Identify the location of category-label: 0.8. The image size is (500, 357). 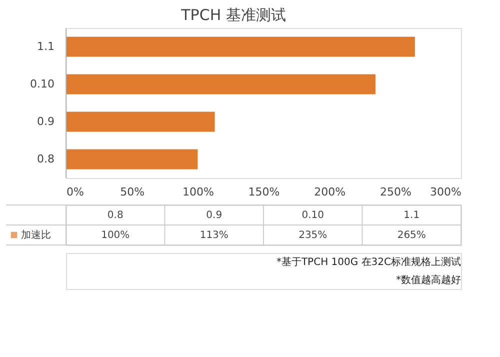
(115, 215).